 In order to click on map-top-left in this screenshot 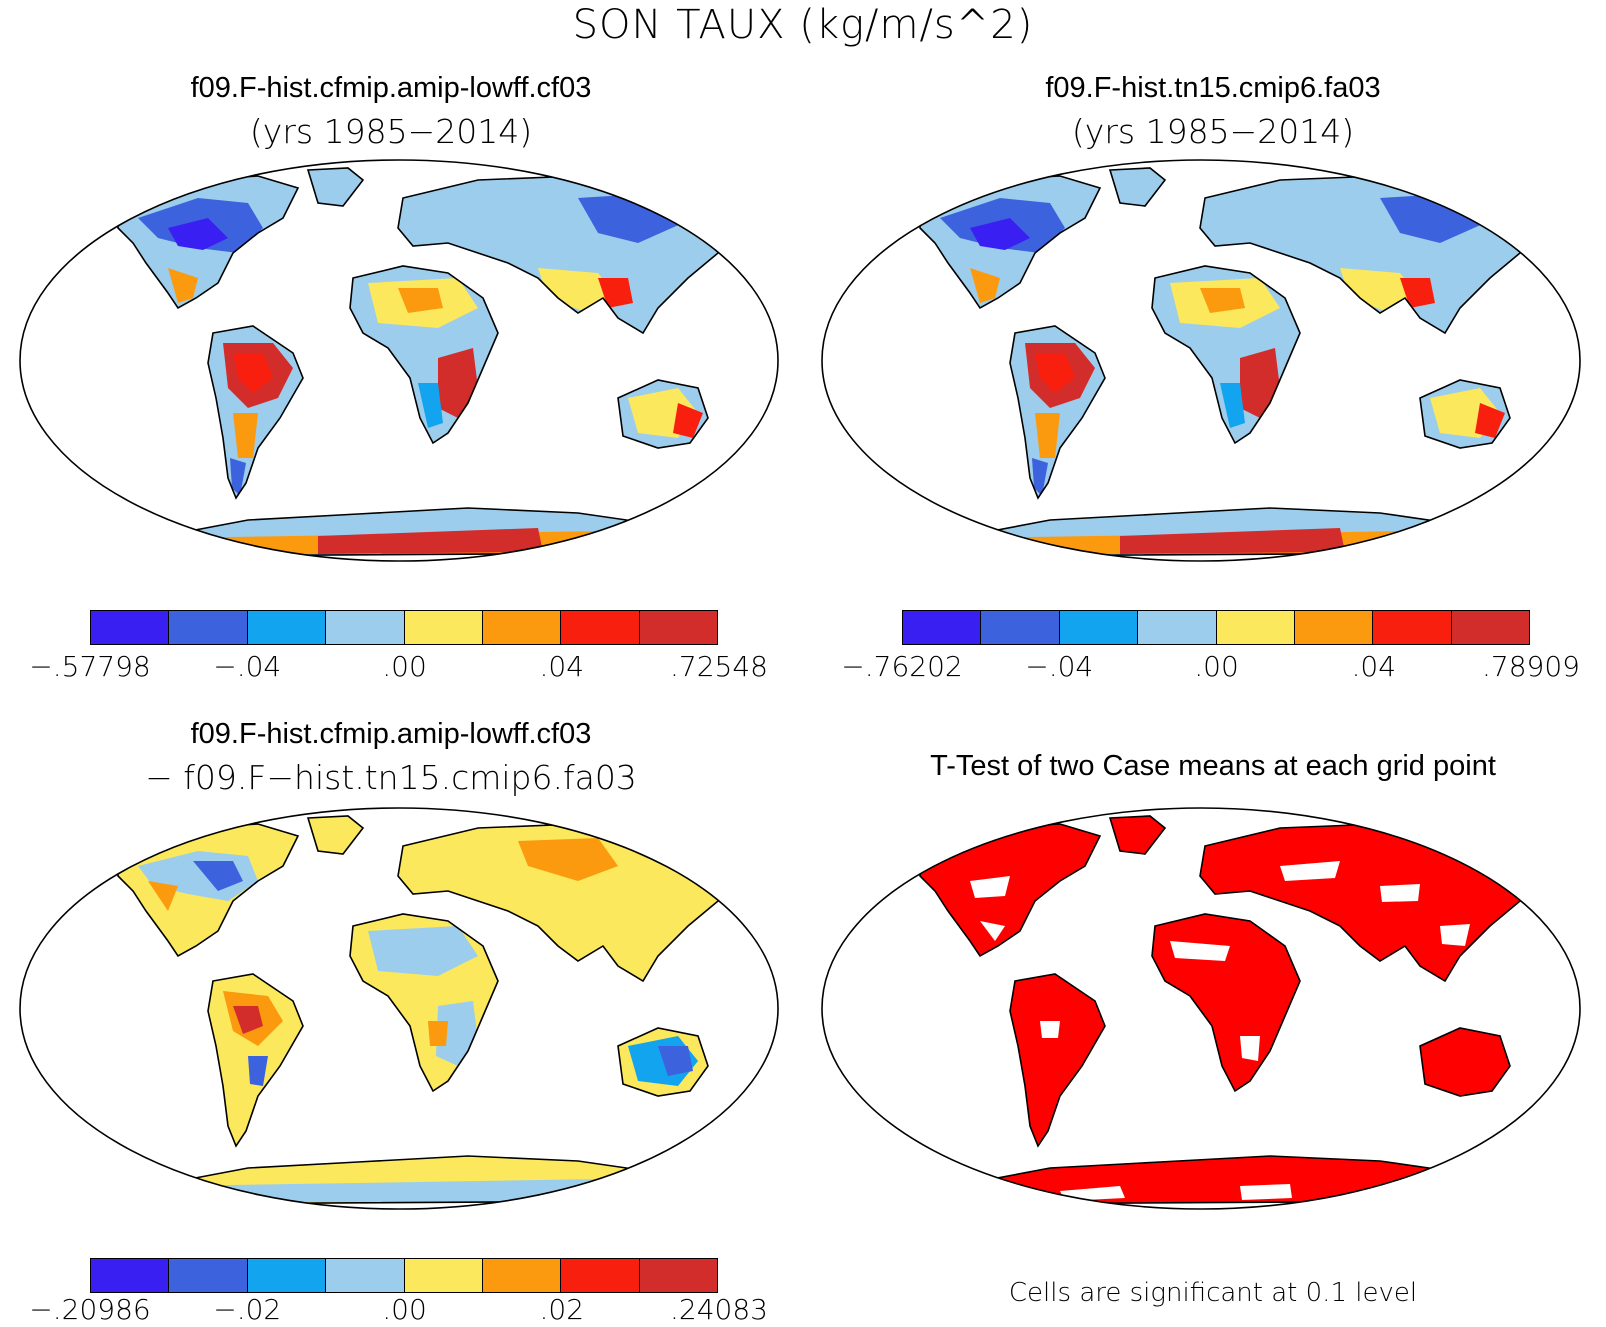, I will do `click(399, 360)`.